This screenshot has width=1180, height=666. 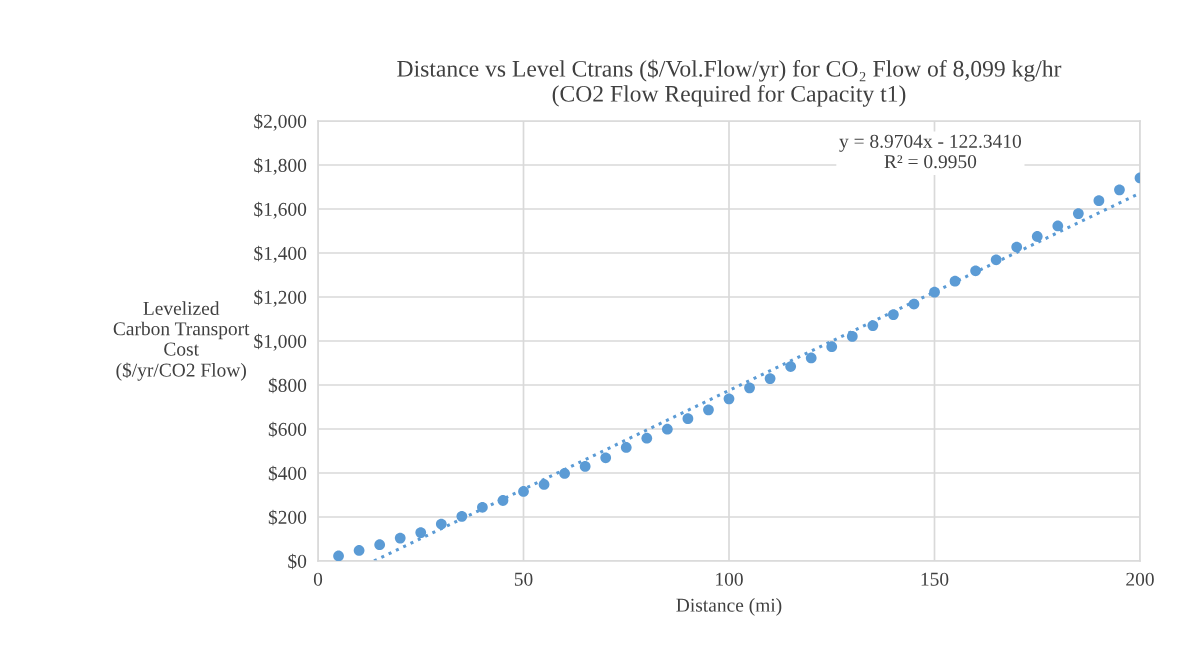 I want to click on y-tick-label: $2,000, so click(x=280, y=122).